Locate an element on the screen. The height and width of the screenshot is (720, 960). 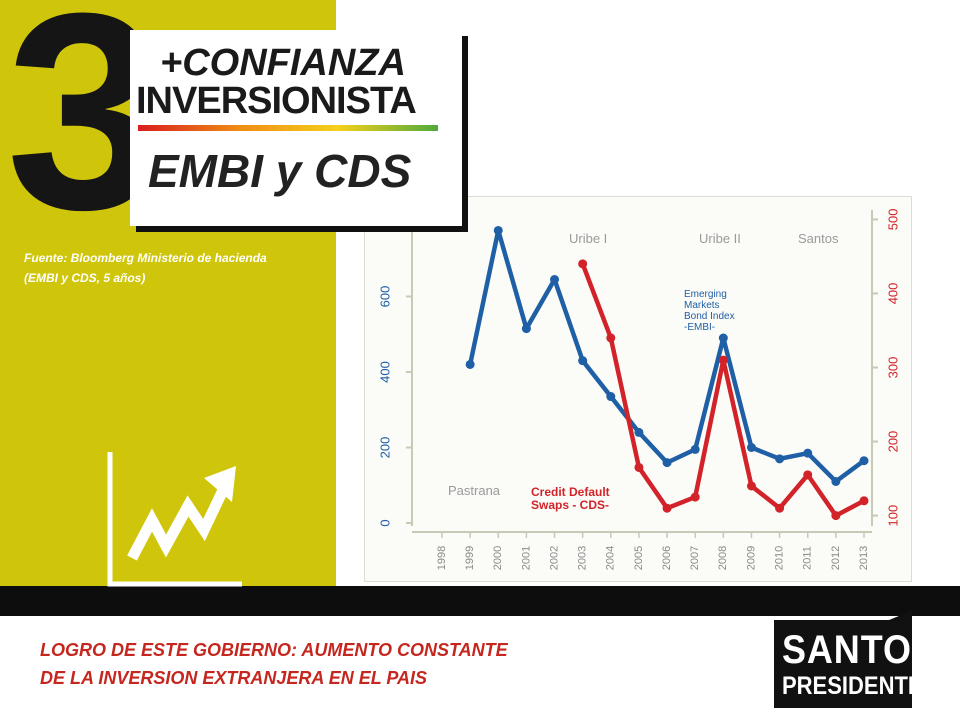
x-tick-label: 2008 is located at coordinates (723, 558).